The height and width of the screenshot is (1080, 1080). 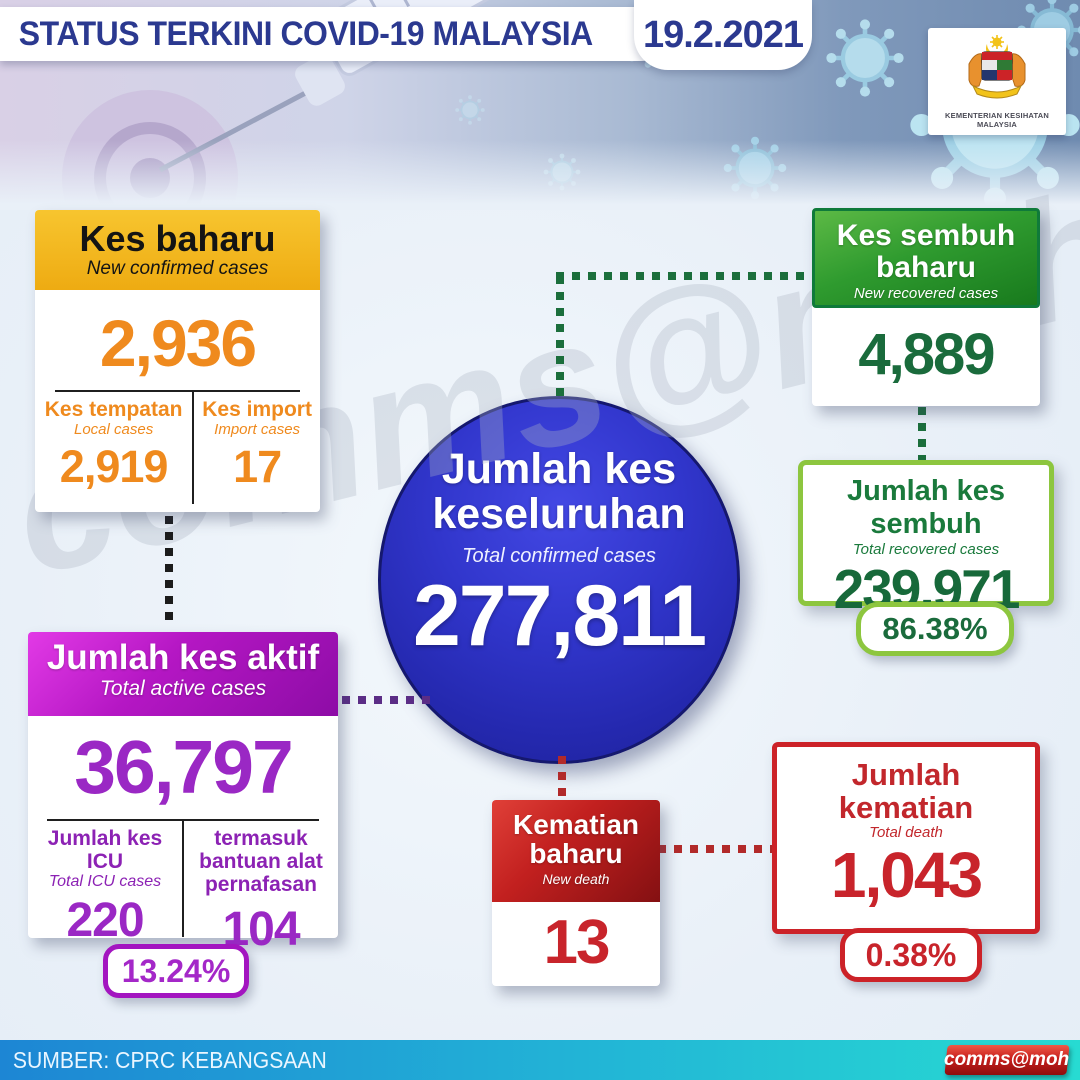 What do you see at coordinates (169, 572) in the screenshot?
I see `connector-newcases-active` at bounding box center [169, 572].